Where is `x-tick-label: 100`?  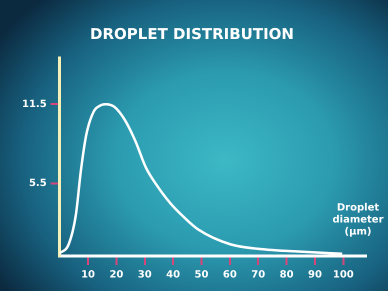 x-tick-label: 100 is located at coordinates (343, 275).